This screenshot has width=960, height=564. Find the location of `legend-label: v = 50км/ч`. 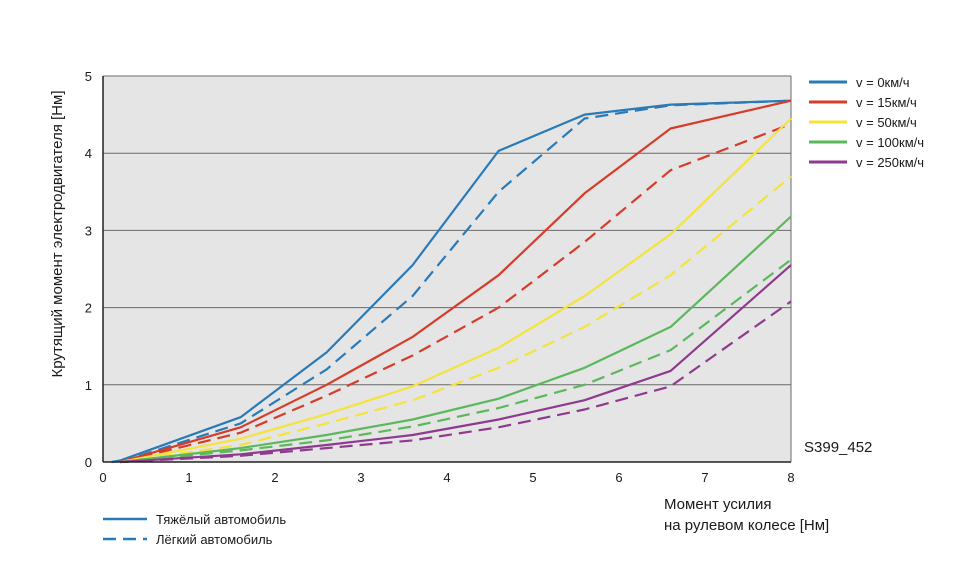

legend-label: v = 50км/ч is located at coordinates (886, 122).